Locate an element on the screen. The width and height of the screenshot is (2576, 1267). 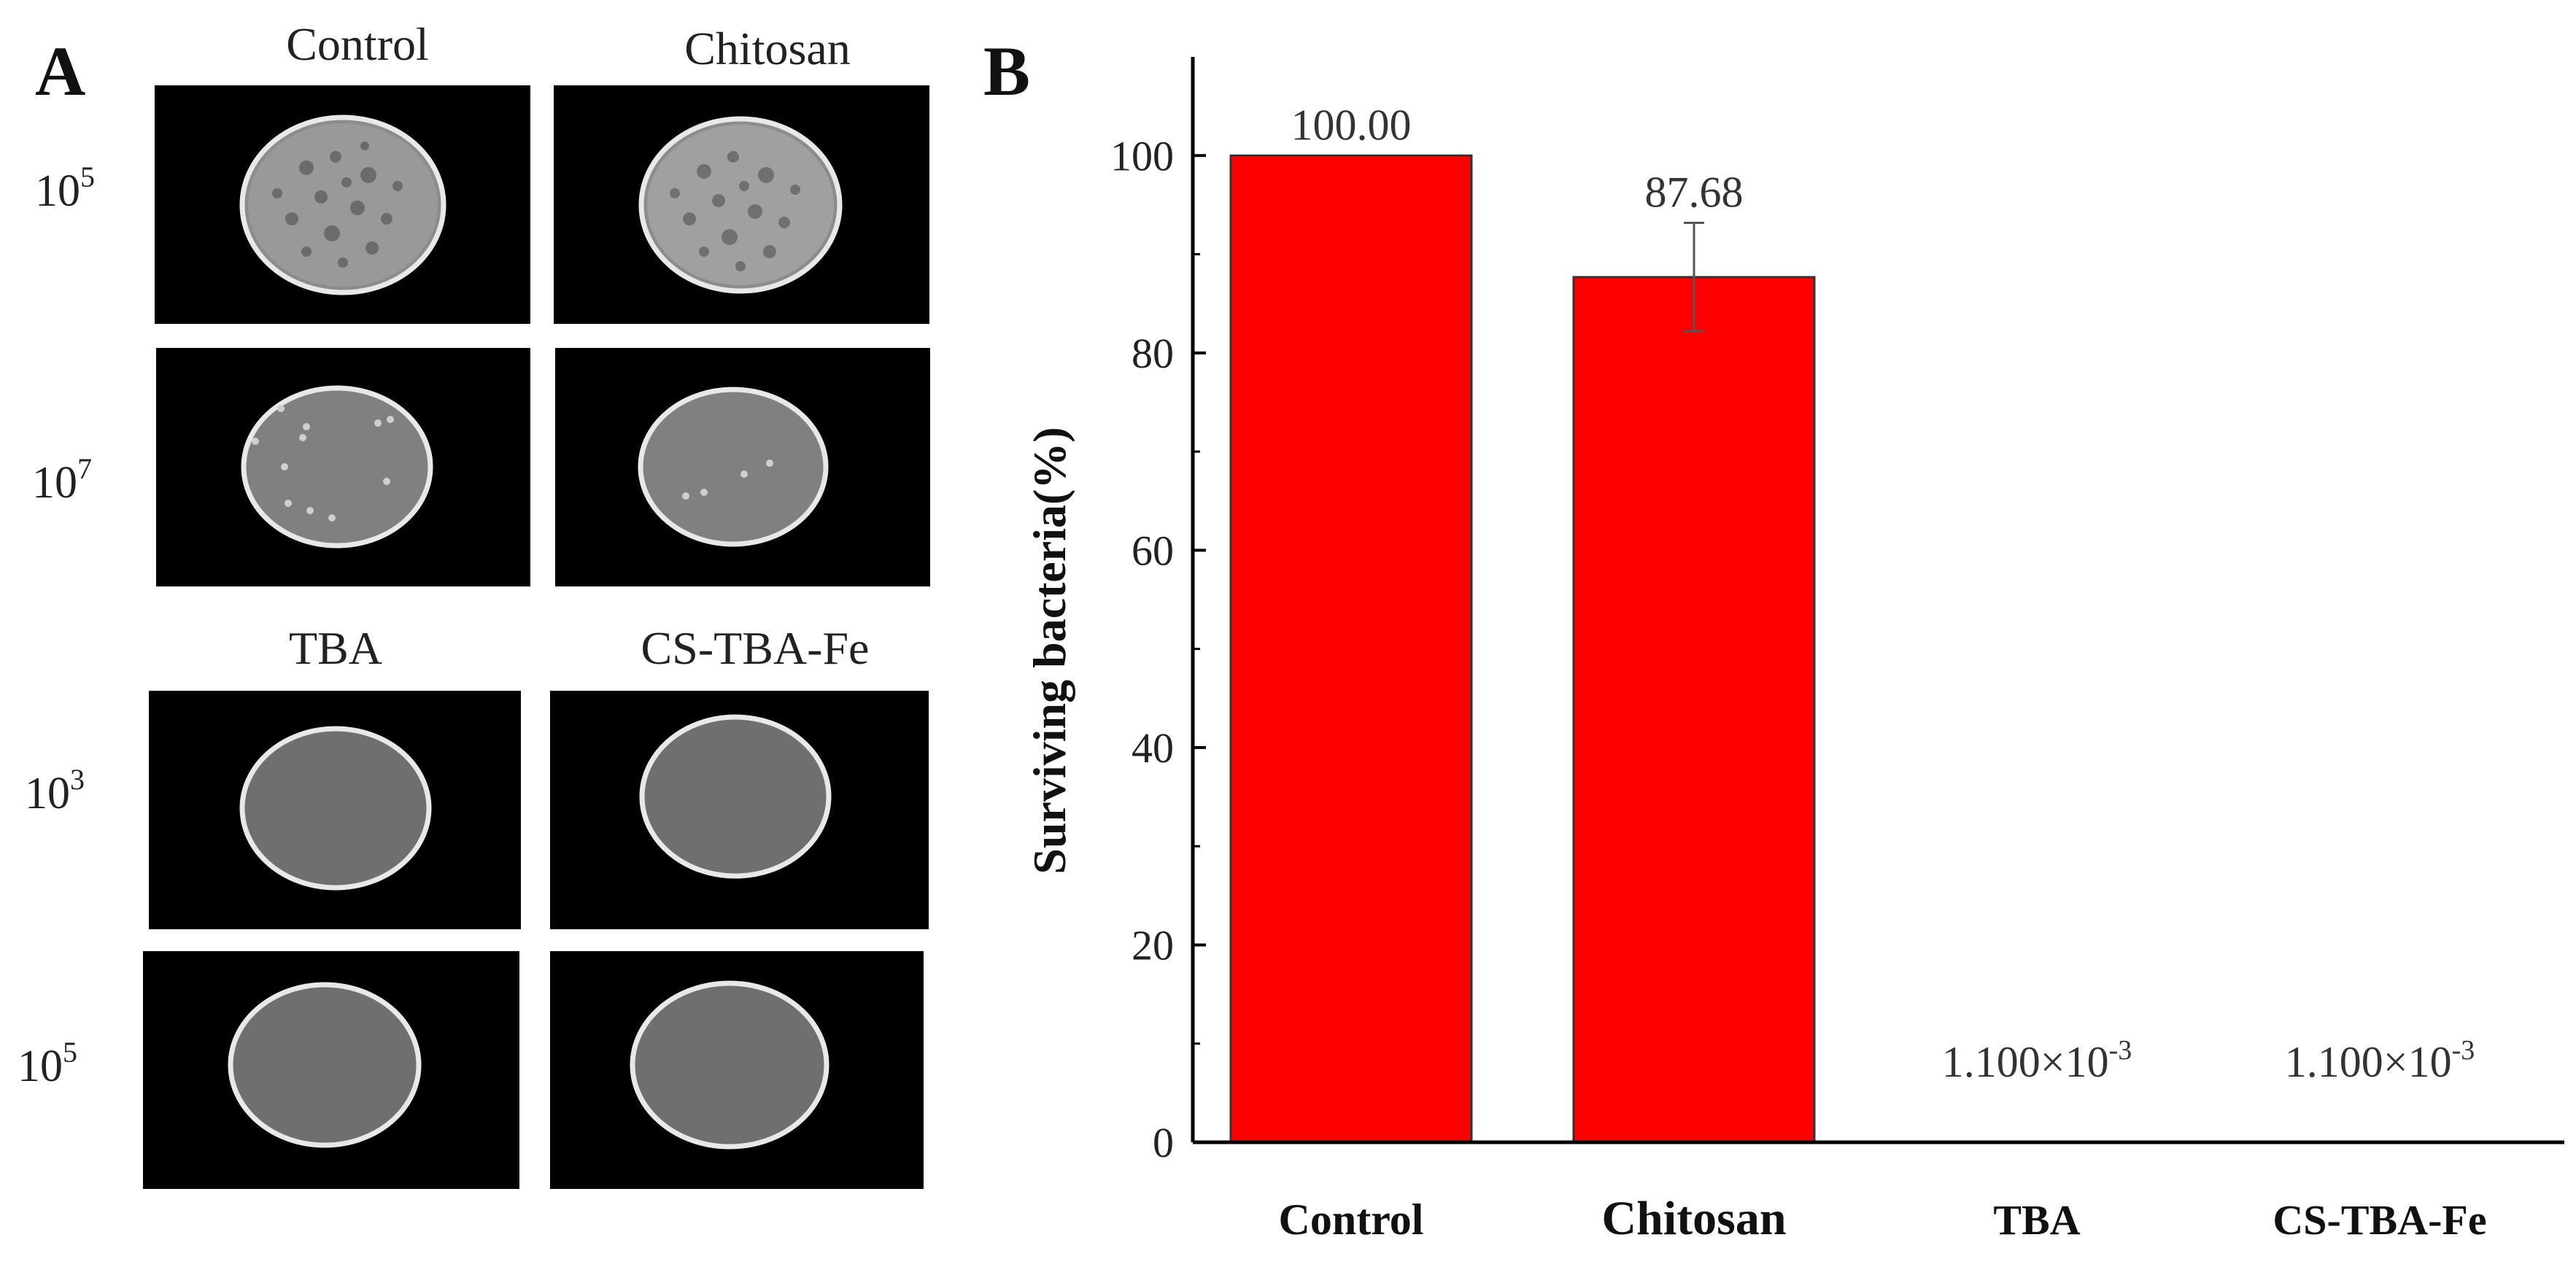
plate-control-row1 is located at coordinates (342, 204).